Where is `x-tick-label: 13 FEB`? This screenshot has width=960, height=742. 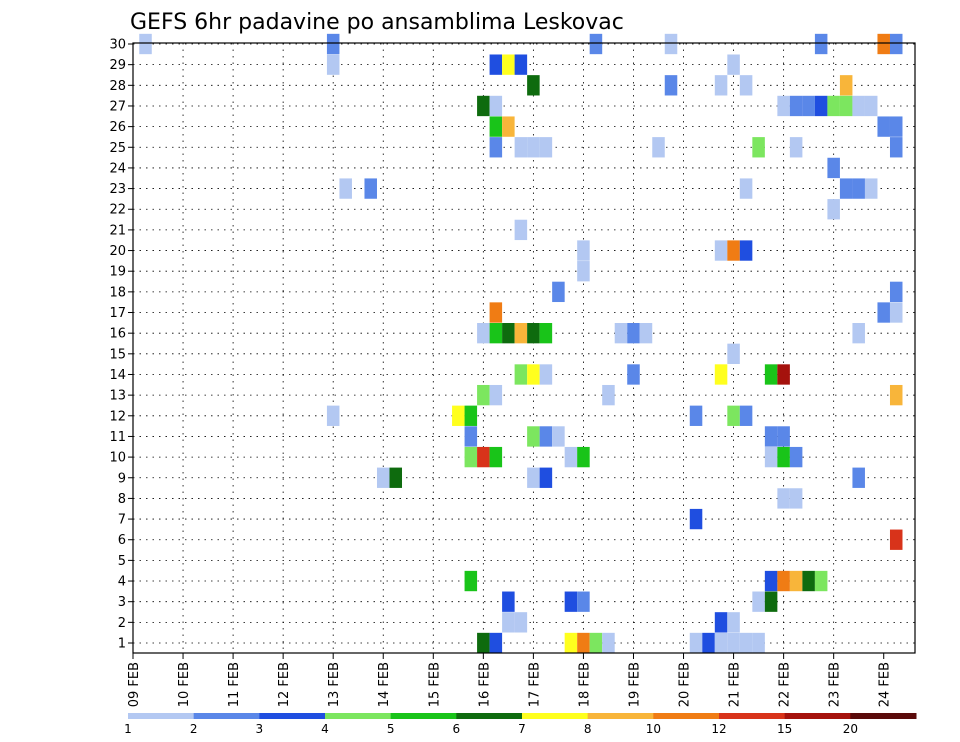
x-tick-label: 13 FEB is located at coordinates (334, 684).